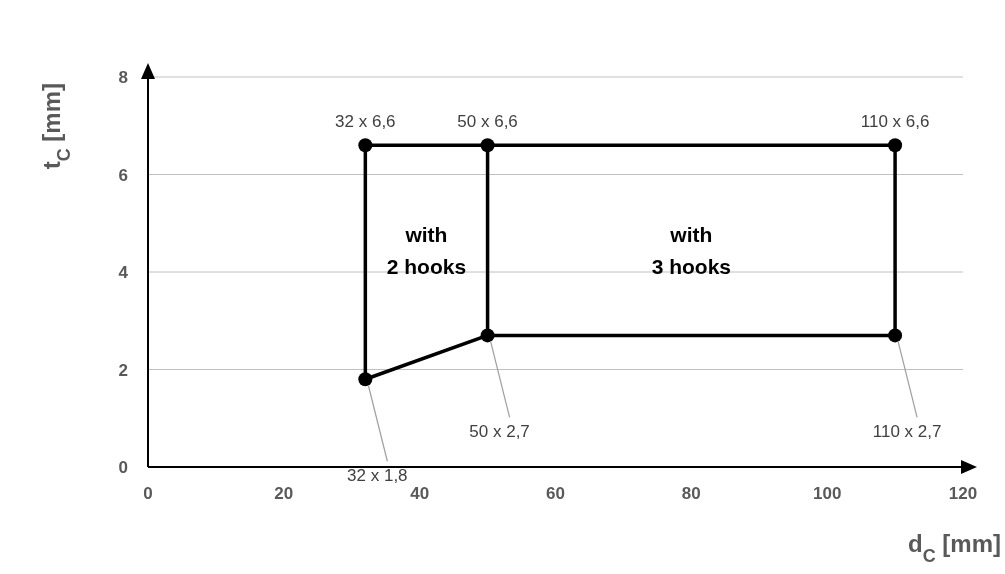  What do you see at coordinates (963, 493) in the screenshot?
I see `x-tick-label: 120` at bounding box center [963, 493].